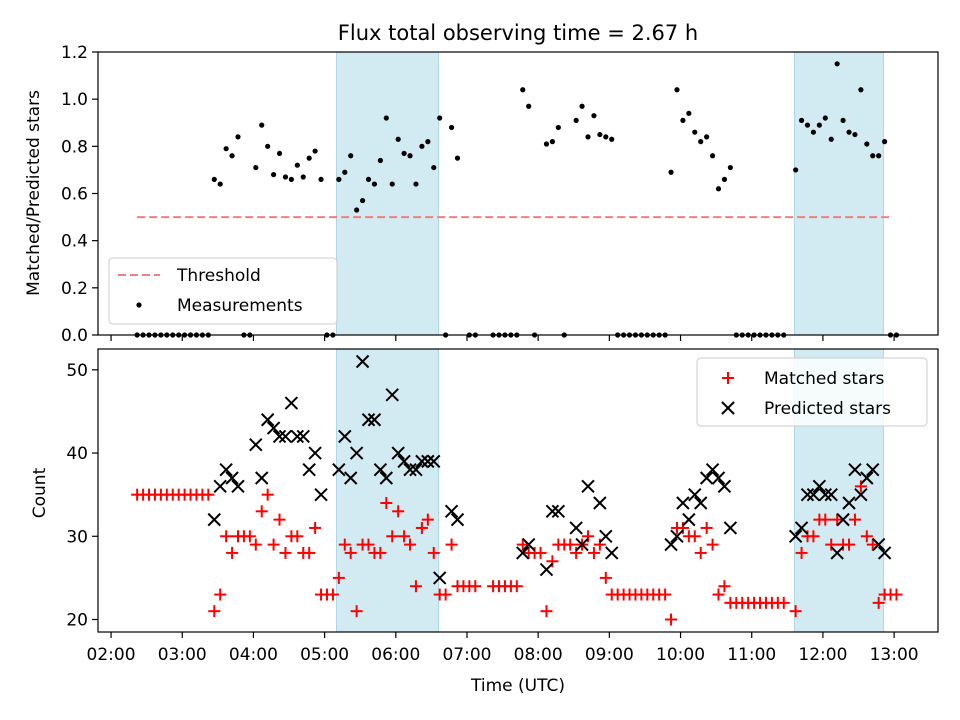  I want to click on top-legend-box, so click(223, 291).